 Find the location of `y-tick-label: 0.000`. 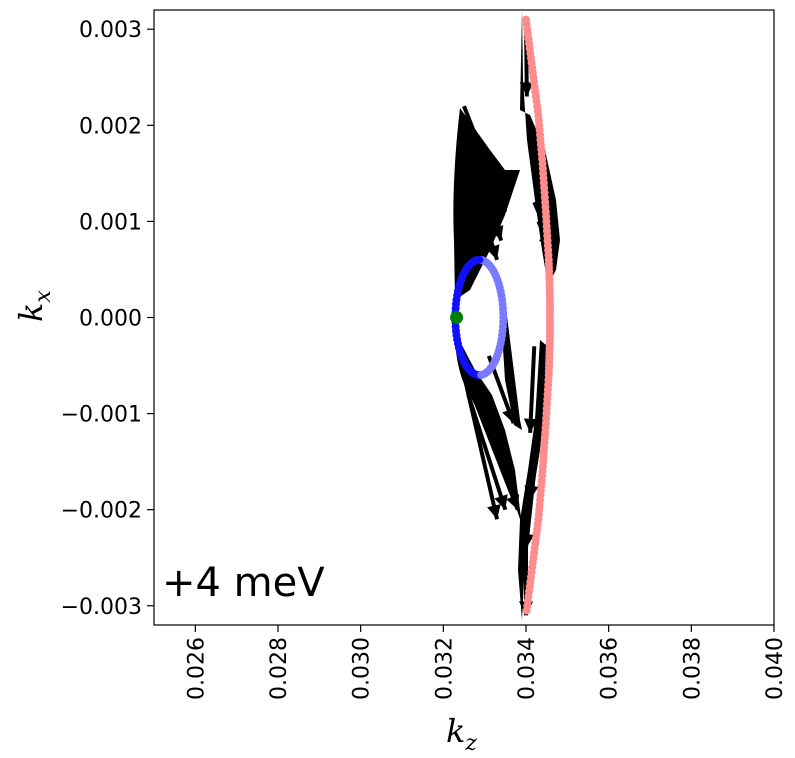

y-tick-label: 0.000 is located at coordinates (110, 319).